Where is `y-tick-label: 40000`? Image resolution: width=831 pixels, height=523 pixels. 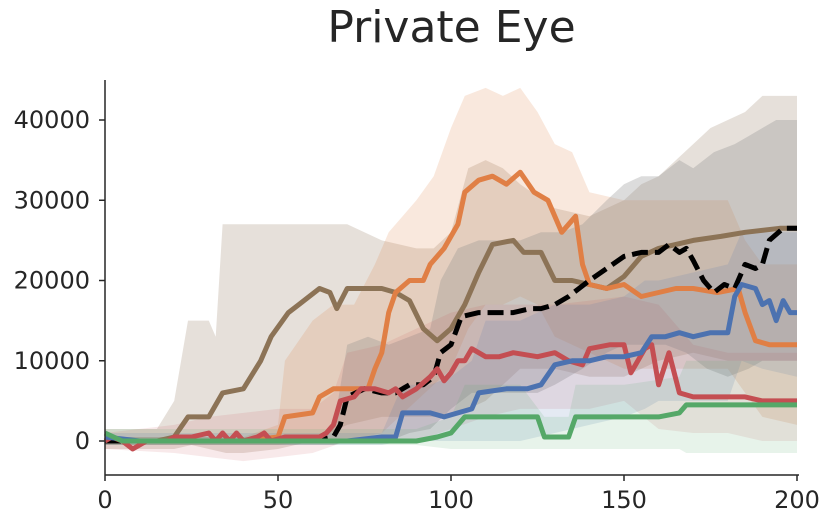
y-tick-label: 40000 is located at coordinates (52, 120).